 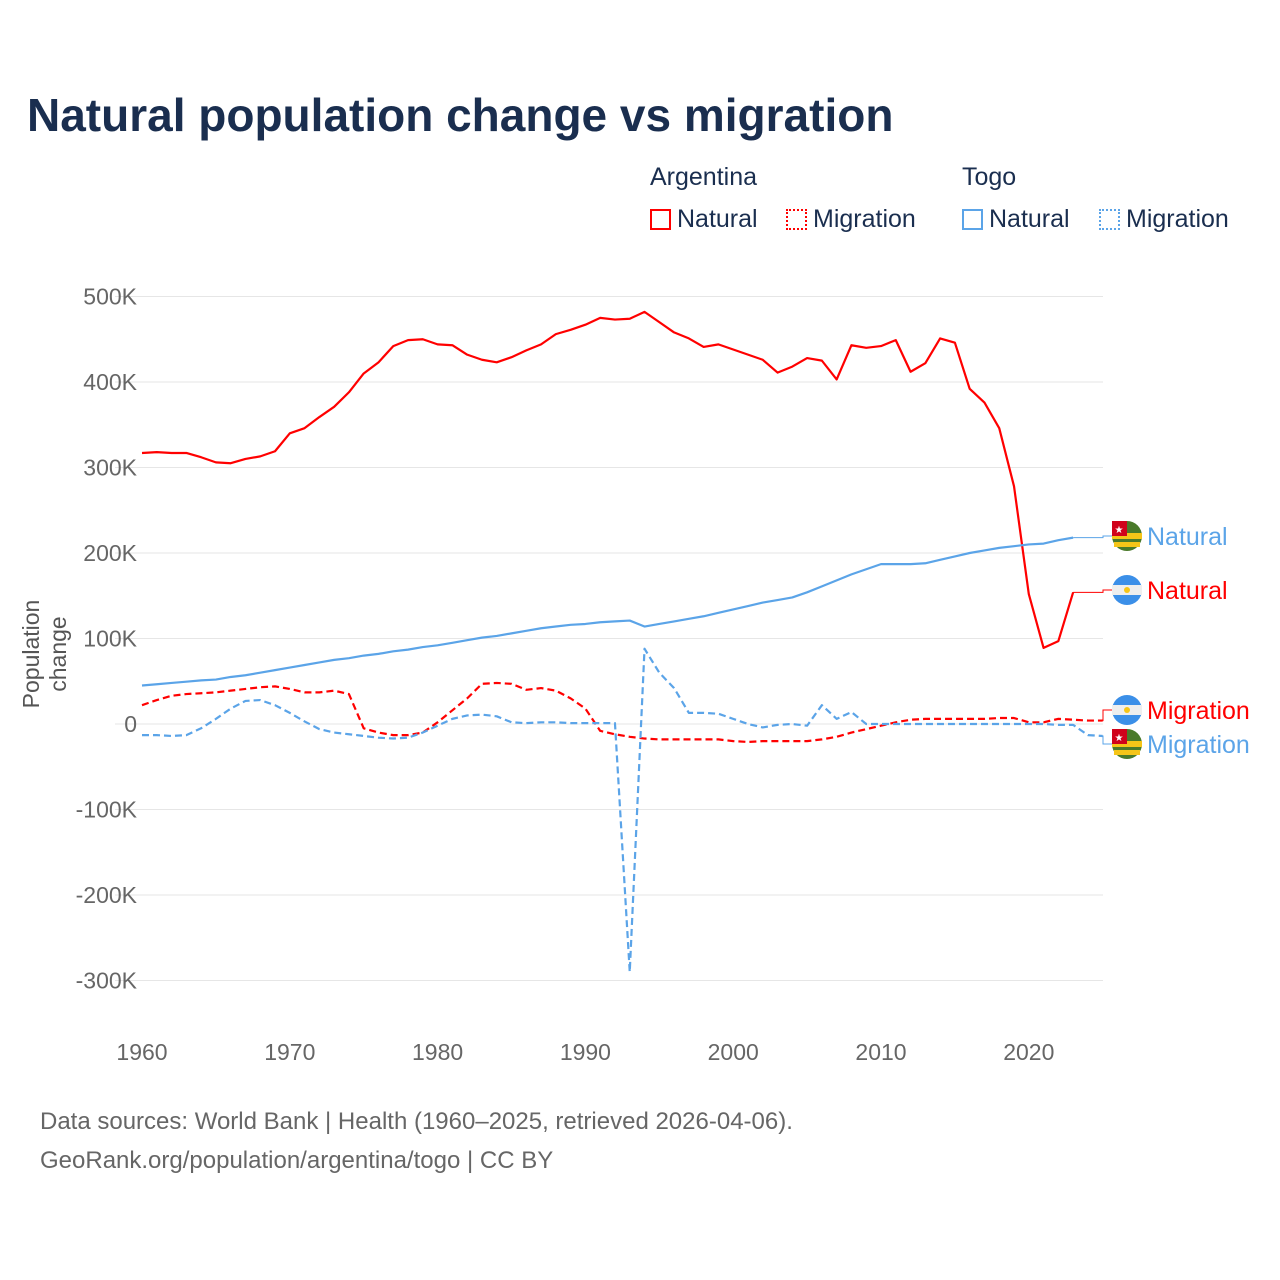 What do you see at coordinates (107, 981) in the screenshot?
I see `y-tick-label: -300K` at bounding box center [107, 981].